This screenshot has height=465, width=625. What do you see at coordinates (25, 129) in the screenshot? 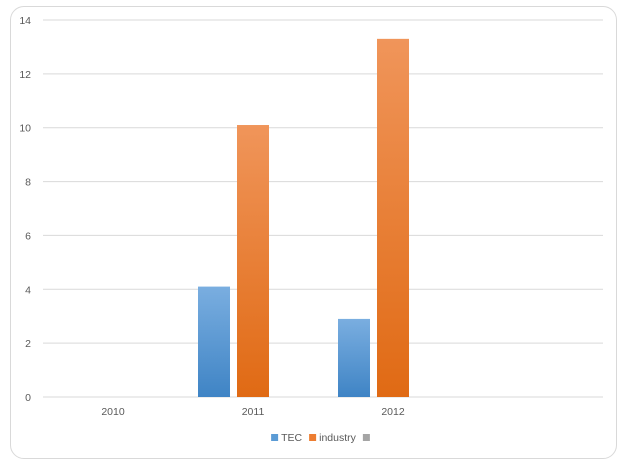
I see `y-tick-label: 10` at bounding box center [25, 129].